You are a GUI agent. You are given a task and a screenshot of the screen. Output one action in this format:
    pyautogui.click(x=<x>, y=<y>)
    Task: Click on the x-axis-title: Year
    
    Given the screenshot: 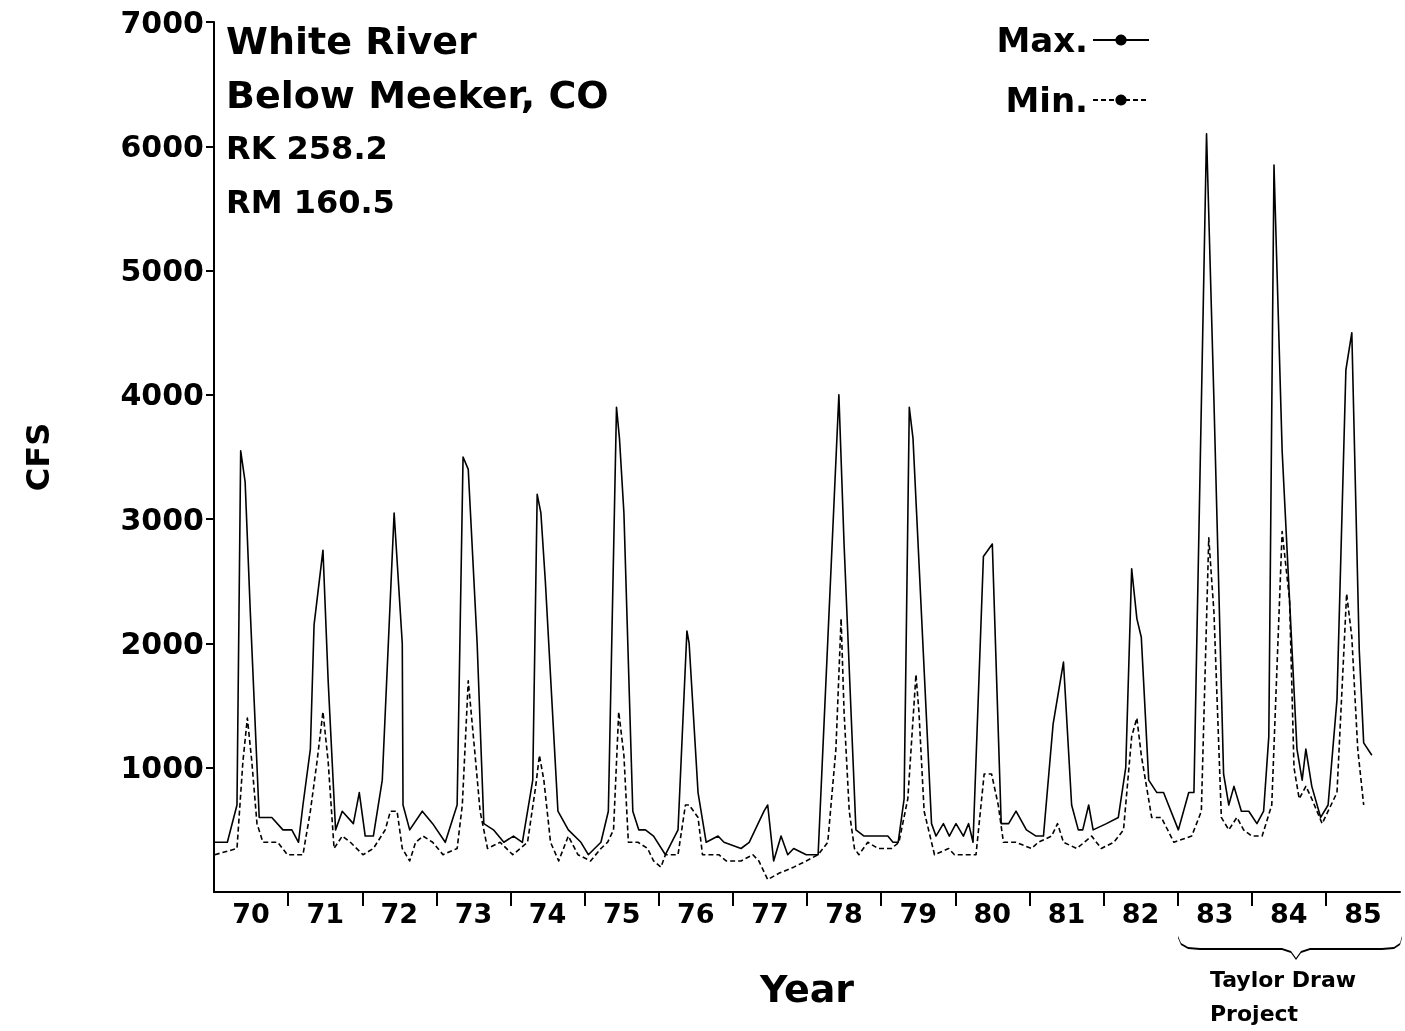 What is the action you would take?
    pyautogui.click(x=806, y=989)
    